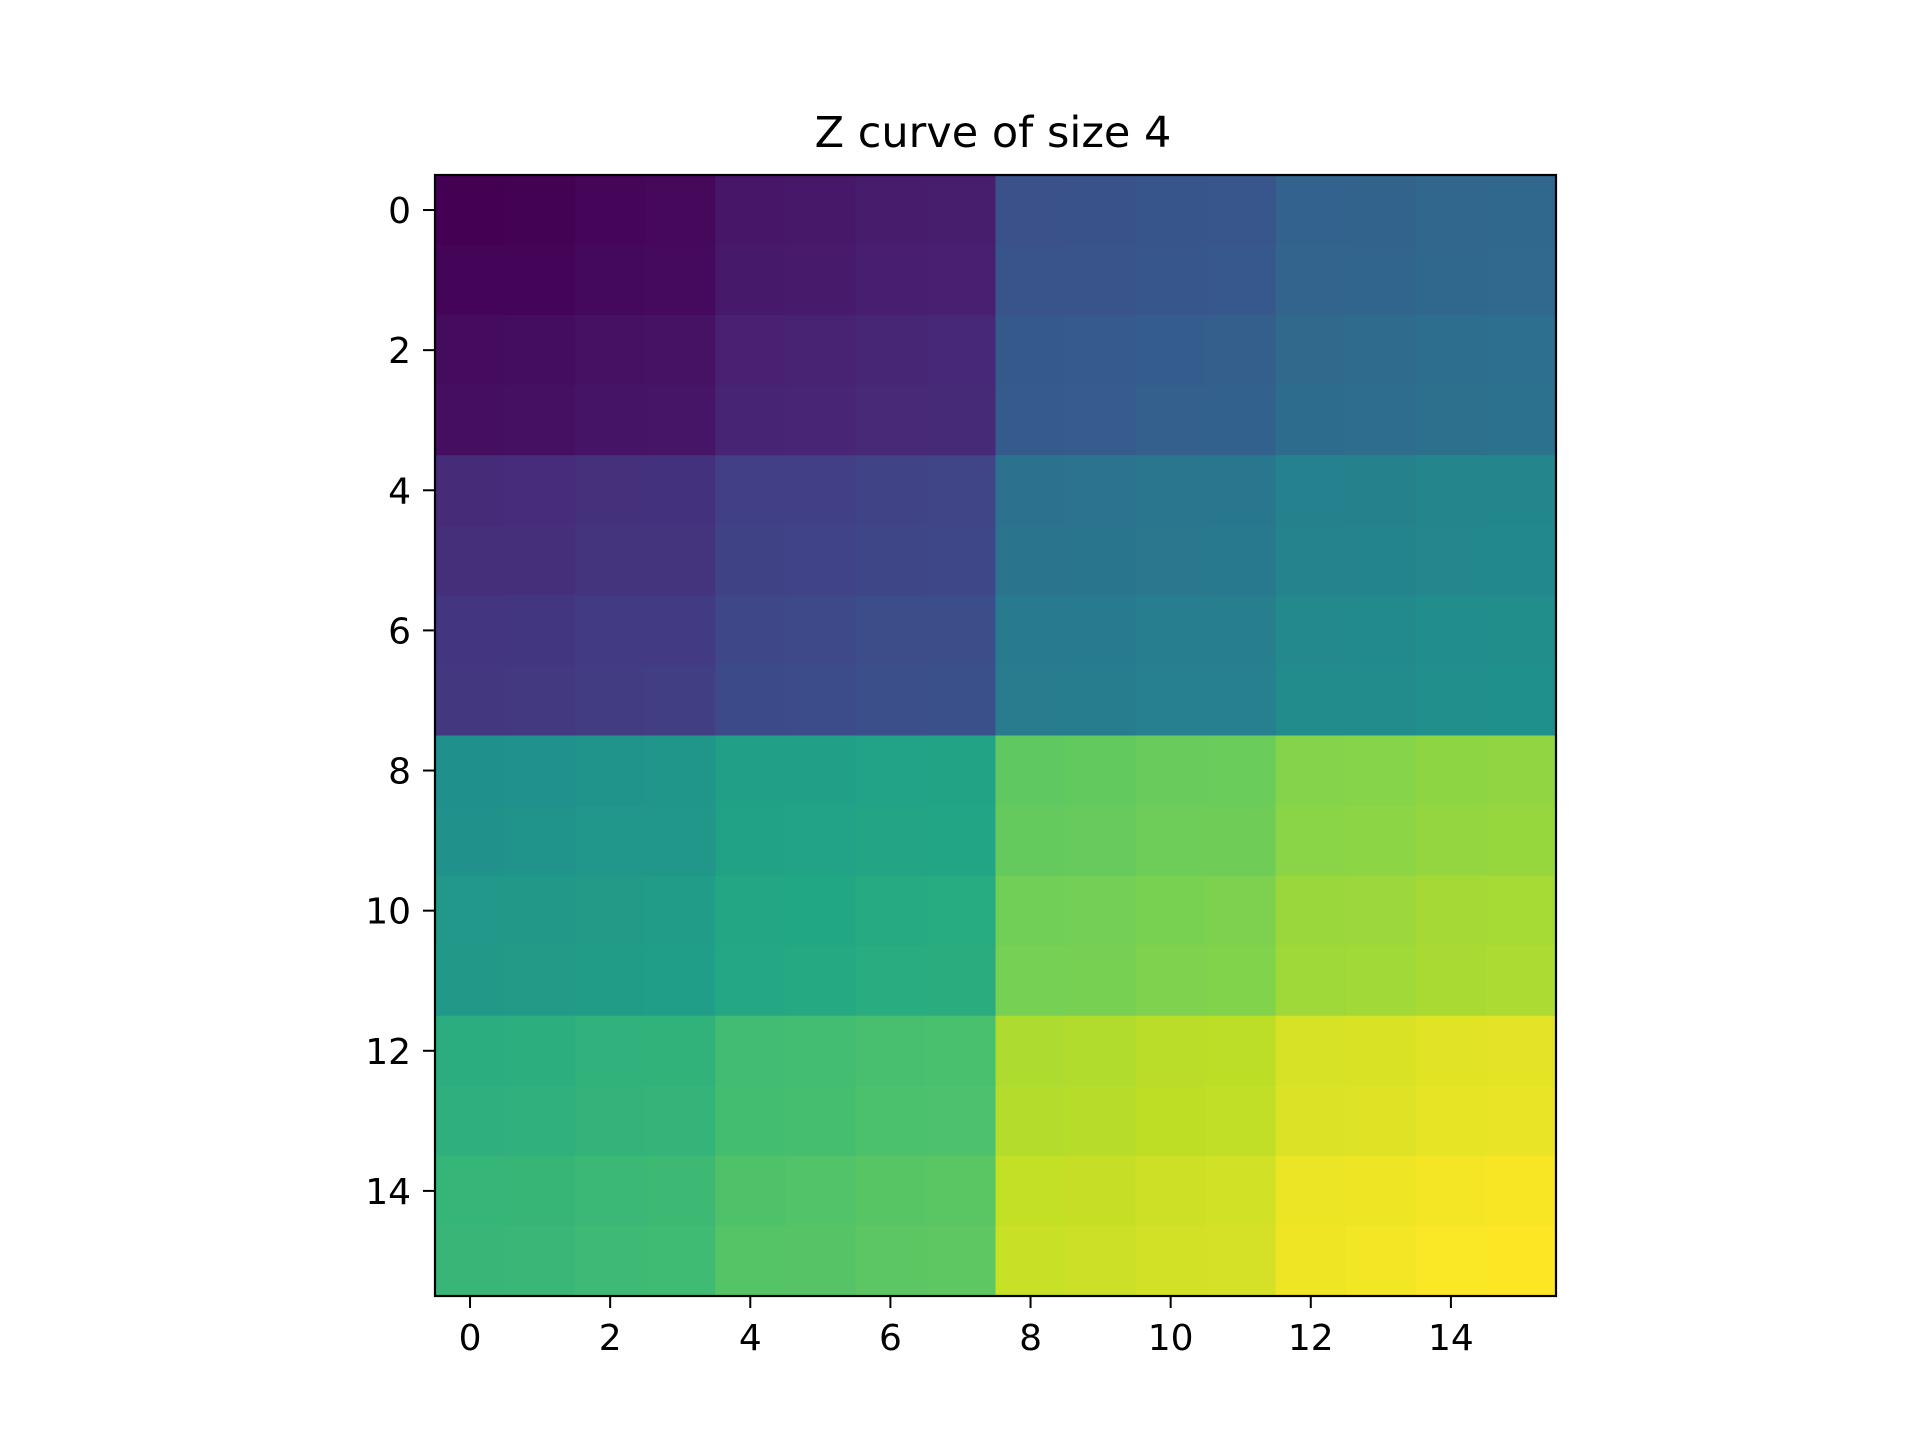 The height and width of the screenshot is (1440, 1920). Describe the element at coordinates (1311, 1338) in the screenshot. I see `x-tick-label: 12` at that location.